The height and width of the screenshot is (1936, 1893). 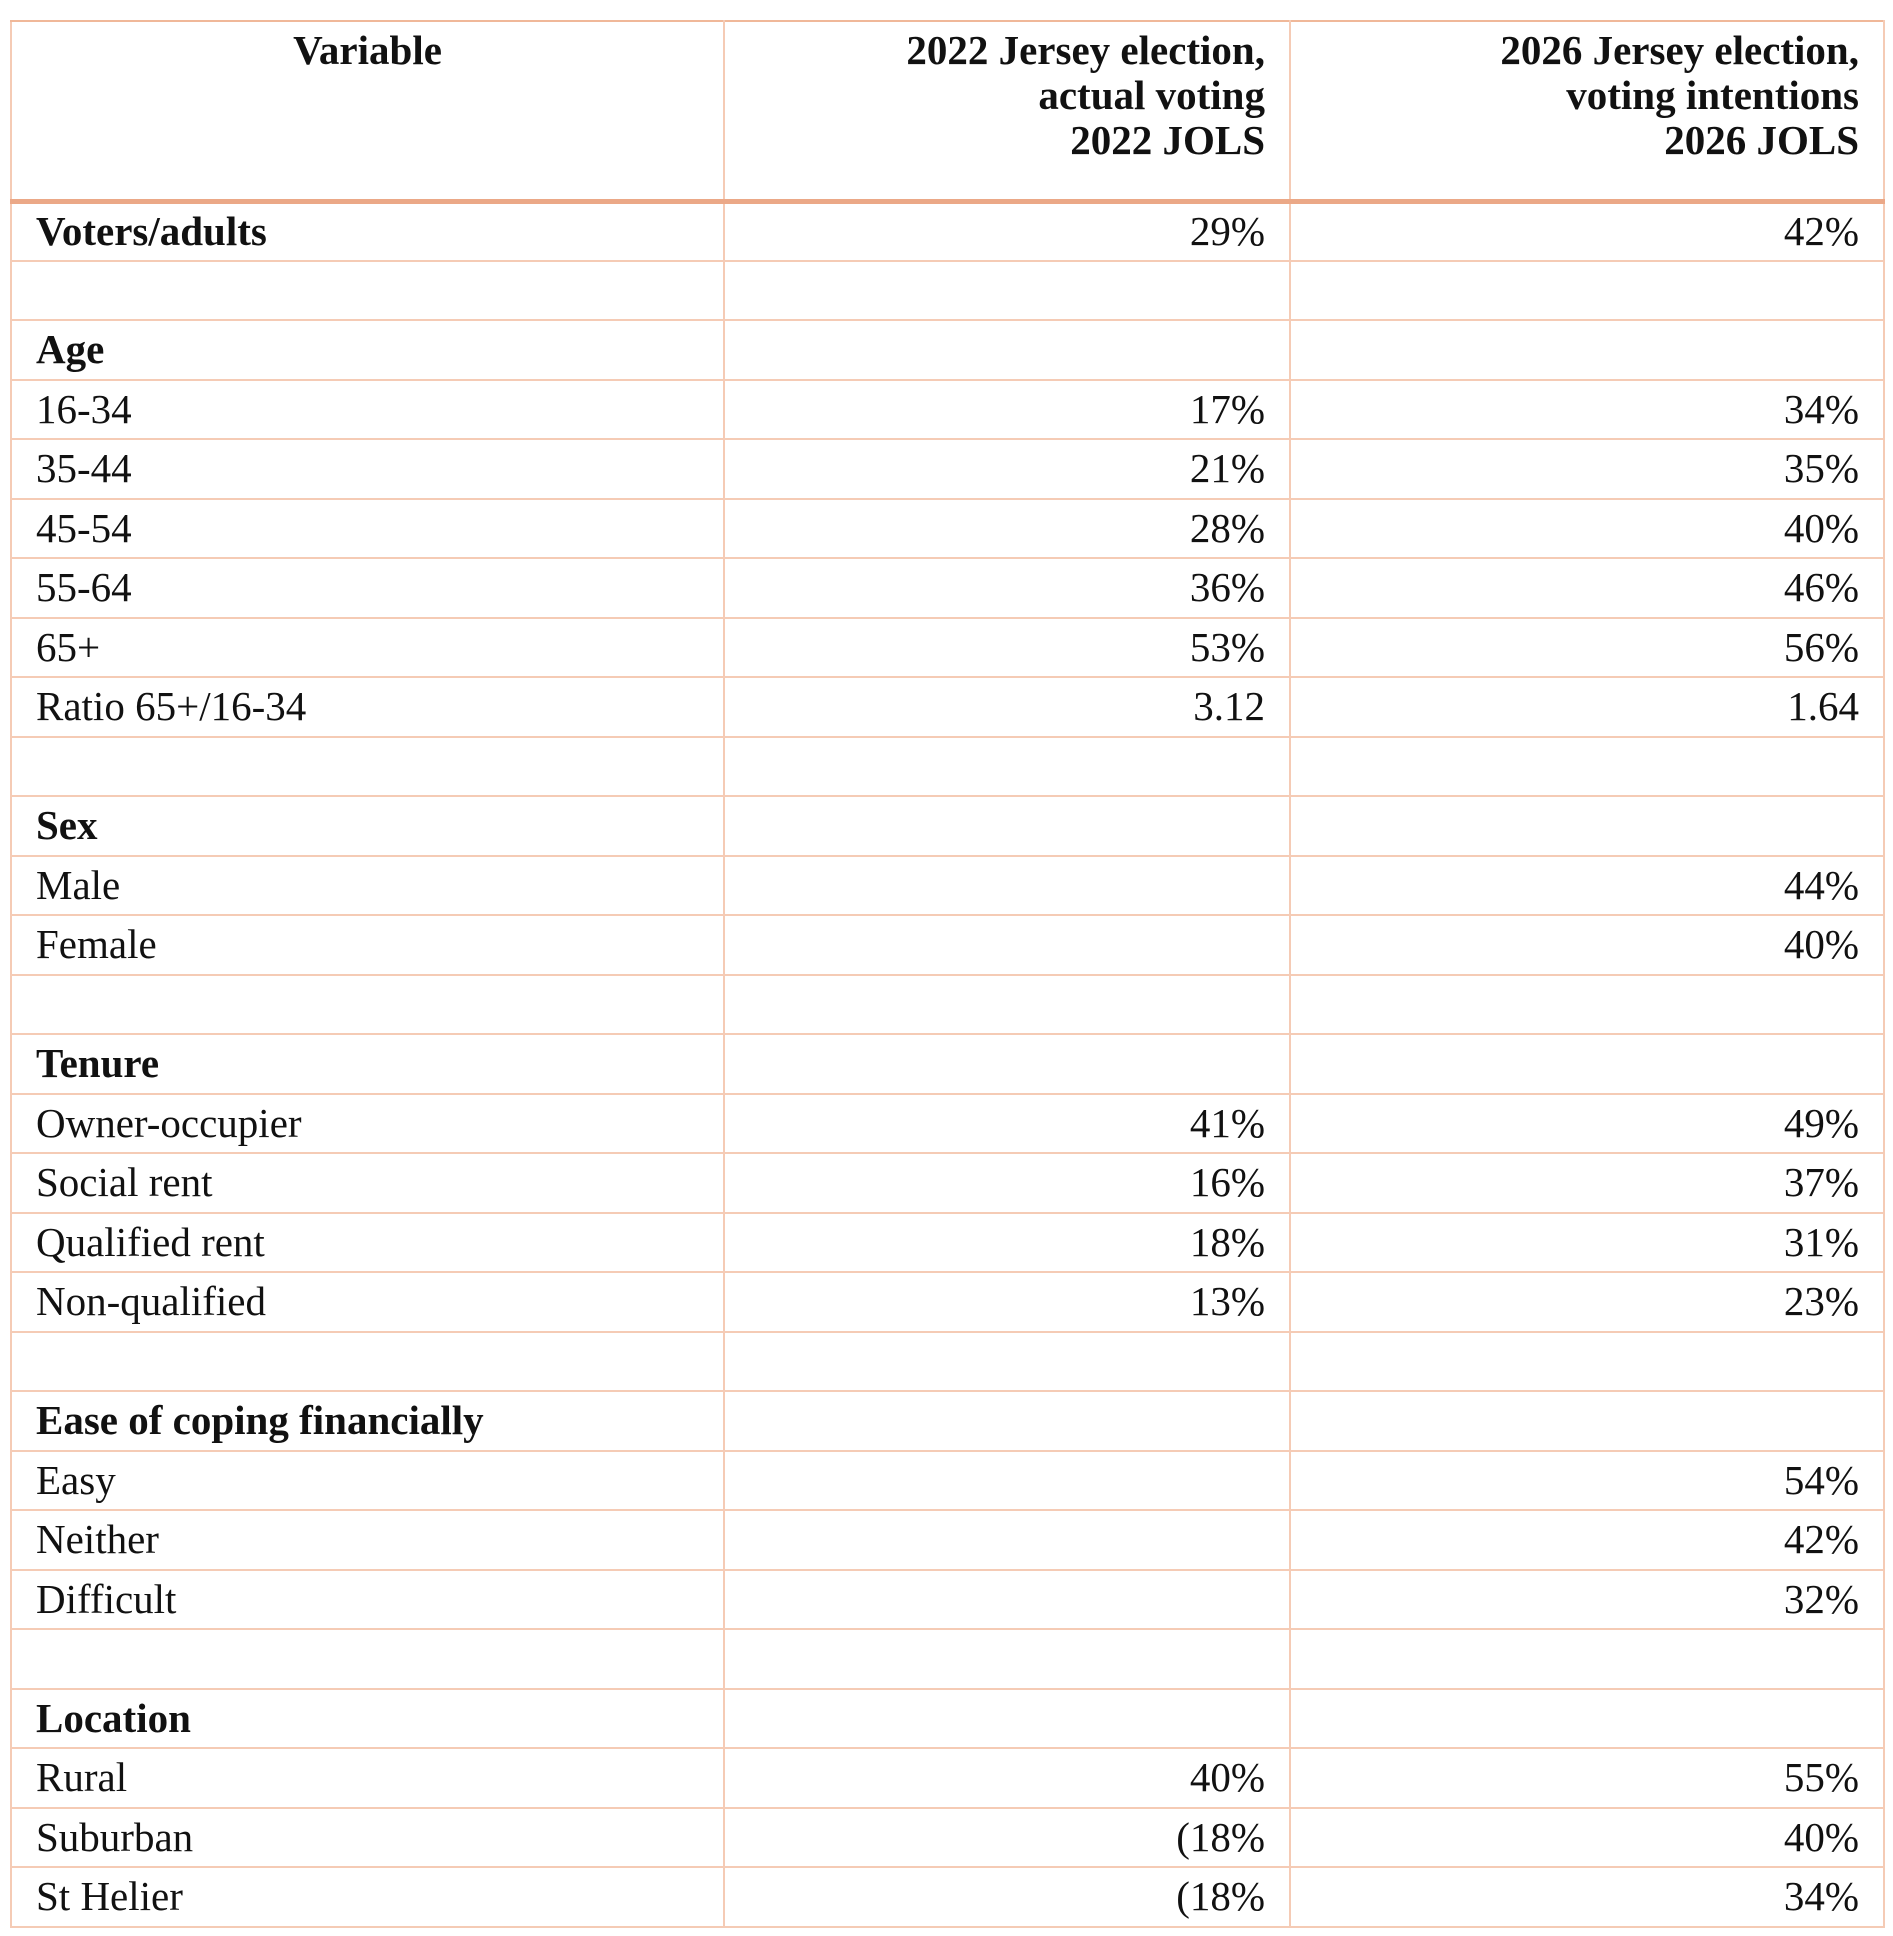 I want to click on data-row: Easy 54%, so click(x=947, y=1480).